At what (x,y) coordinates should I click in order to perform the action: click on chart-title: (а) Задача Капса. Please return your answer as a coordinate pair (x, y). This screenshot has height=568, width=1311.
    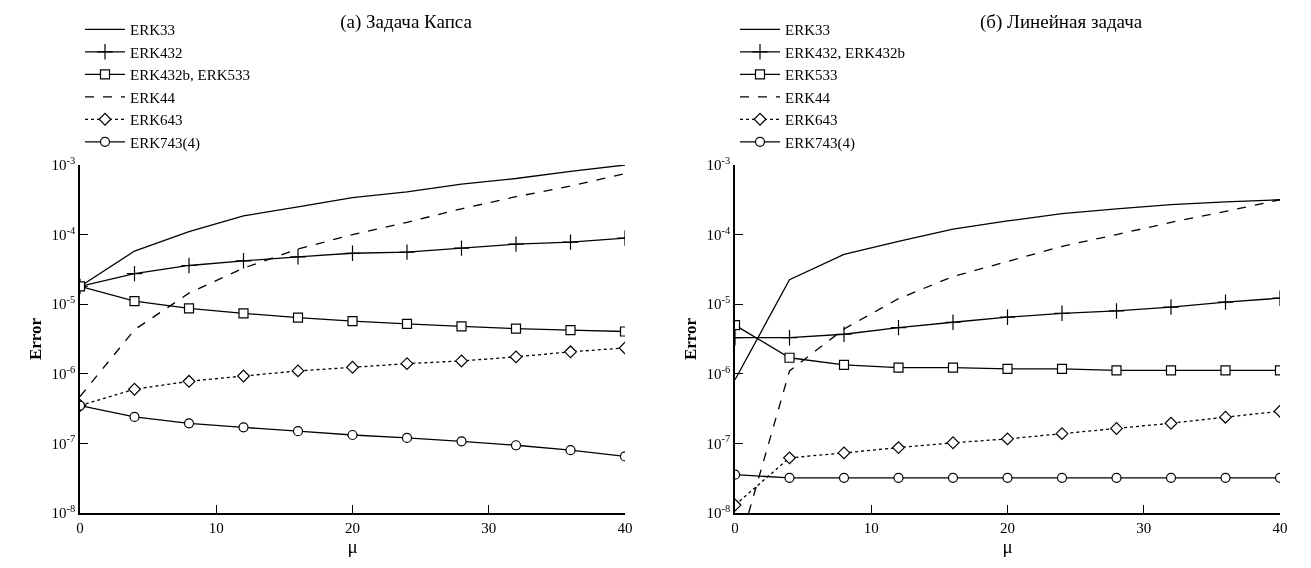
    Looking at the image, I should click on (406, 21).